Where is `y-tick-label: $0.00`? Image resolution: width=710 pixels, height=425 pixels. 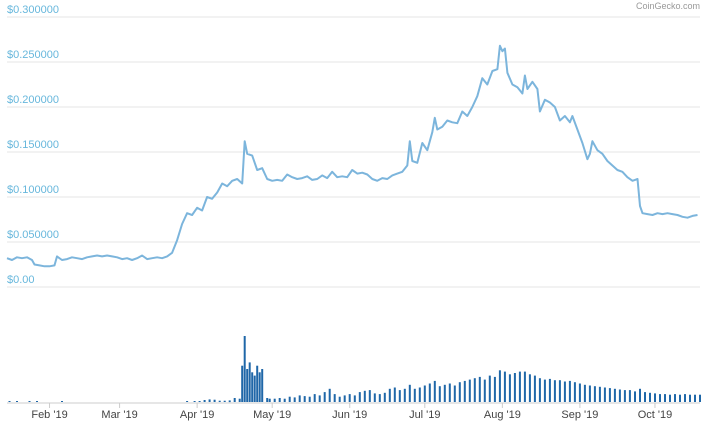
y-tick-label: $0.00 is located at coordinates (21, 280).